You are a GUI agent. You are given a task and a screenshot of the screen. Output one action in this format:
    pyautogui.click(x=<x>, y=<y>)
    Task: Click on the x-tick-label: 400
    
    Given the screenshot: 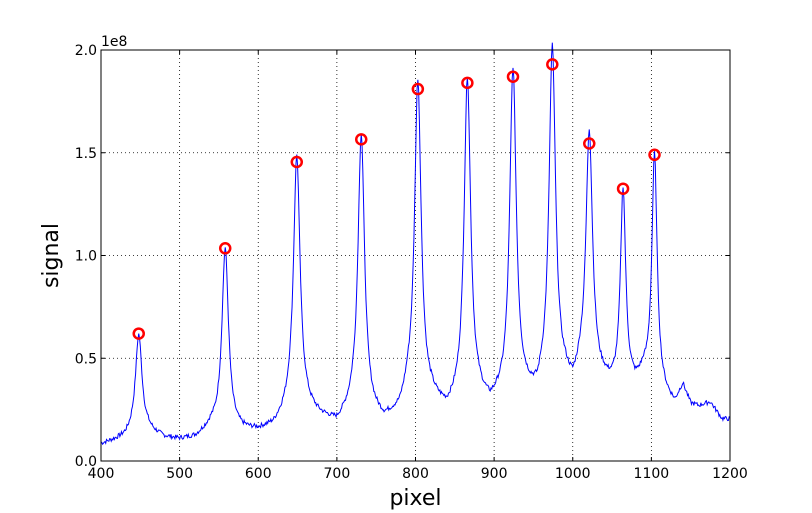 What is the action you would take?
    pyautogui.click(x=101, y=474)
    